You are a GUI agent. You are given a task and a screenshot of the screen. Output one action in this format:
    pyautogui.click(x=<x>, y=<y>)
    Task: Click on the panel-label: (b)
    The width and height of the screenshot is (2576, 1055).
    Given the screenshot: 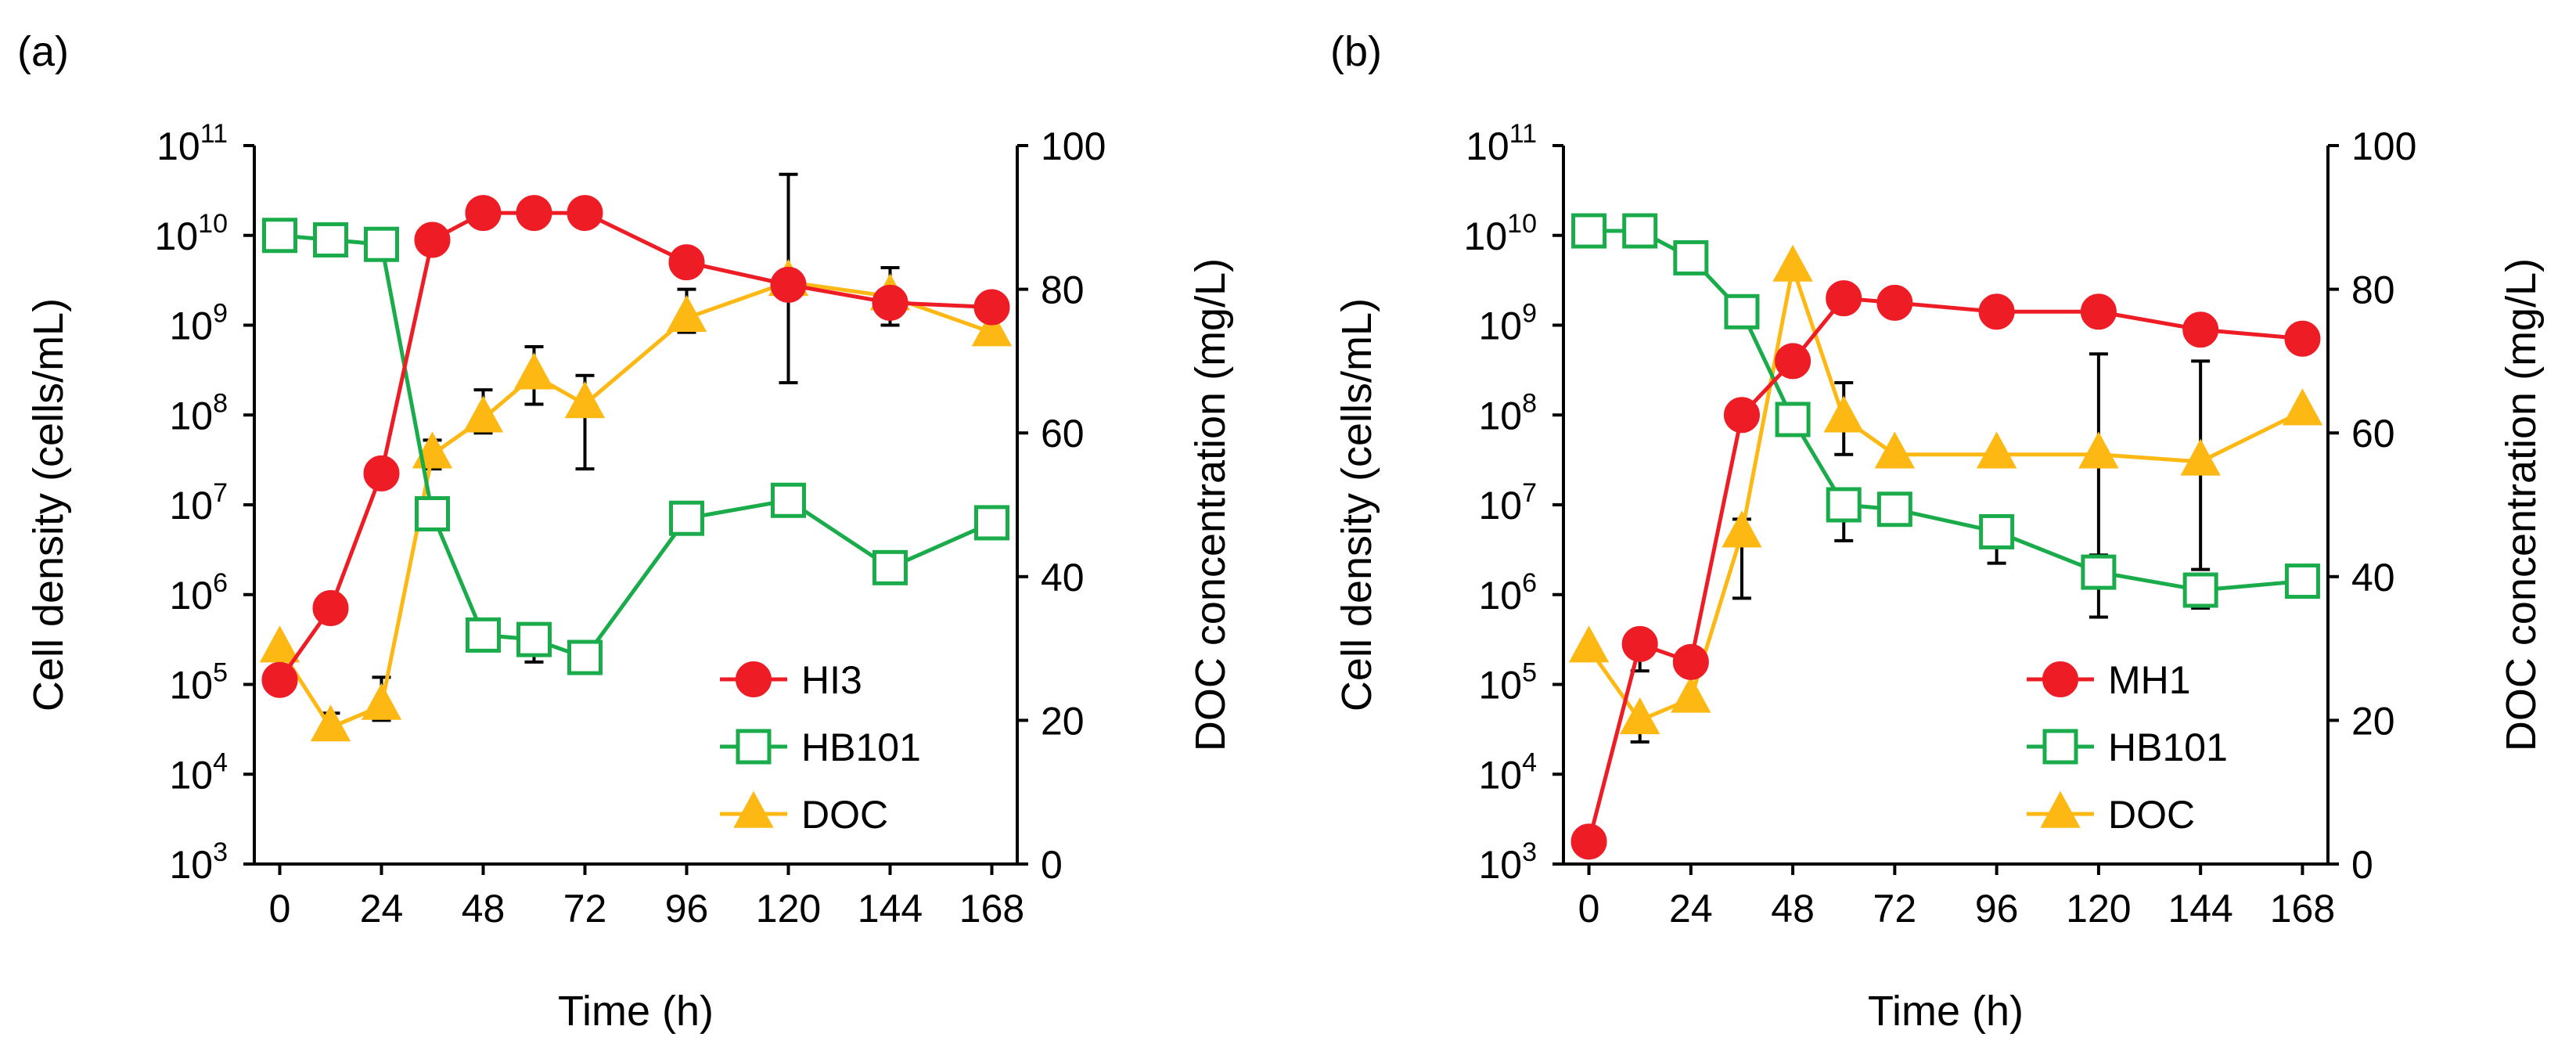 What is the action you would take?
    pyautogui.click(x=1356, y=52)
    